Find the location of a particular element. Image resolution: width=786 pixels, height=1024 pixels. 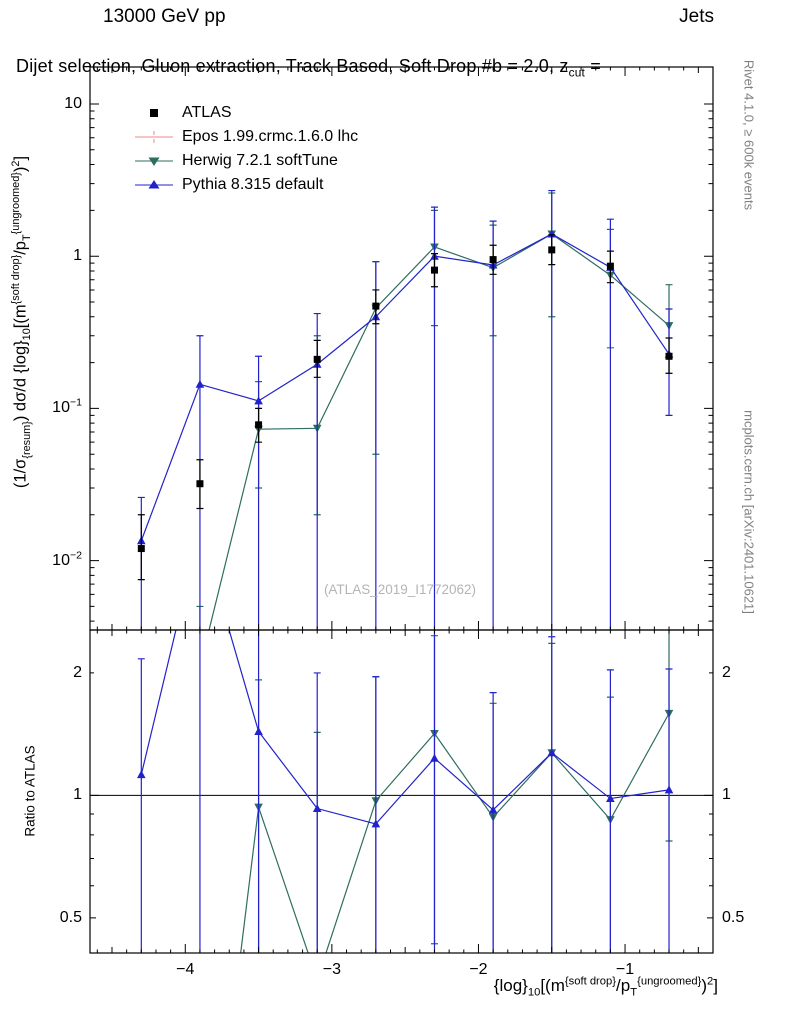

pythia-triangle-up-marker-icon is located at coordinates (154, 185).